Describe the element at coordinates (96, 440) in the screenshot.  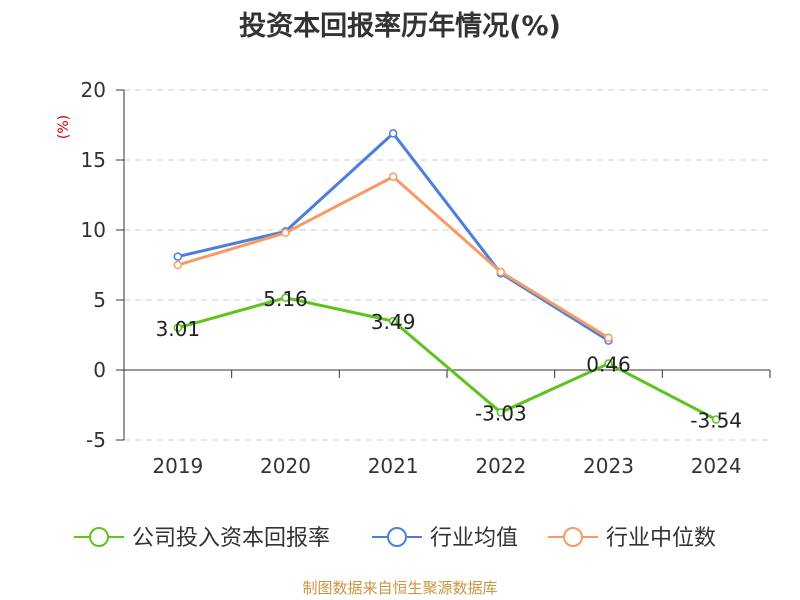
I see `y-tick-label: -5` at that location.